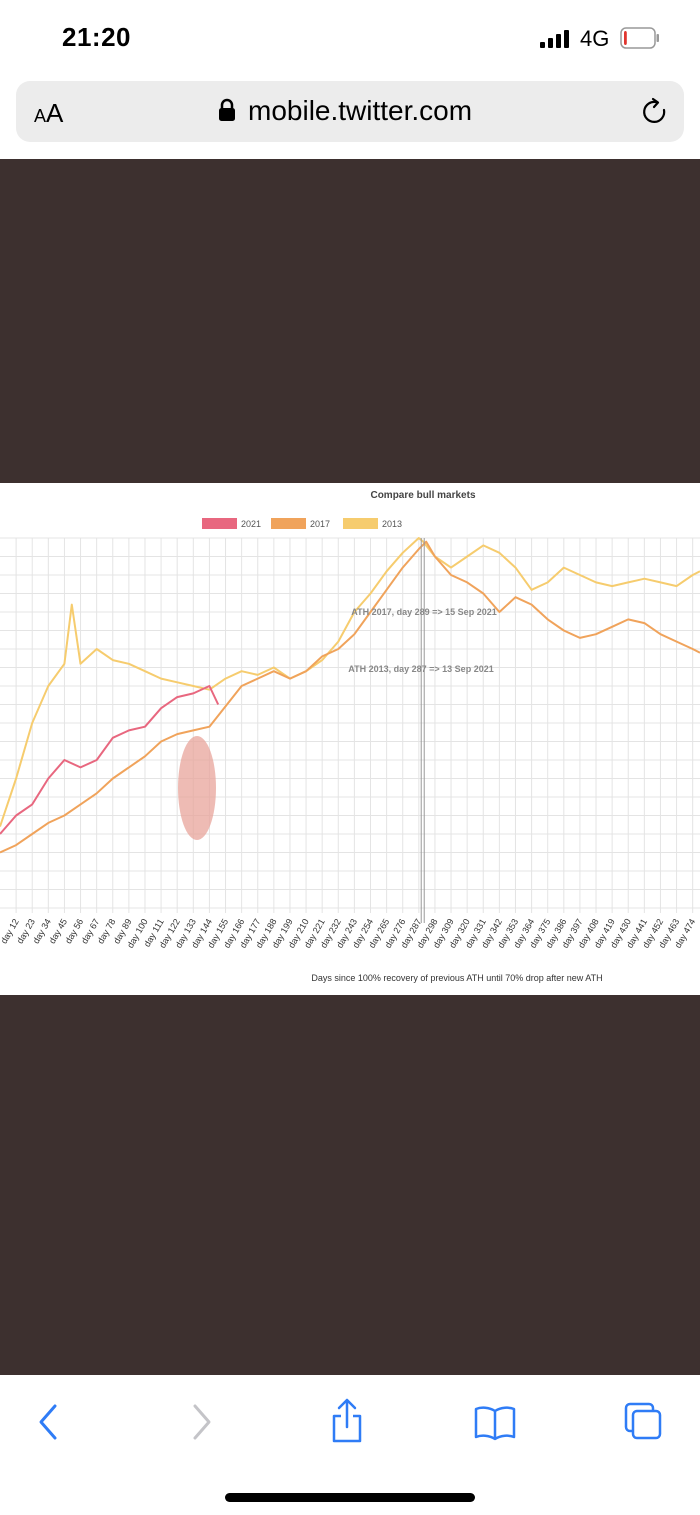 This screenshot has width=700, height=1515. Describe the element at coordinates (595, 38) in the screenshot. I see `network-type: 4G` at that location.